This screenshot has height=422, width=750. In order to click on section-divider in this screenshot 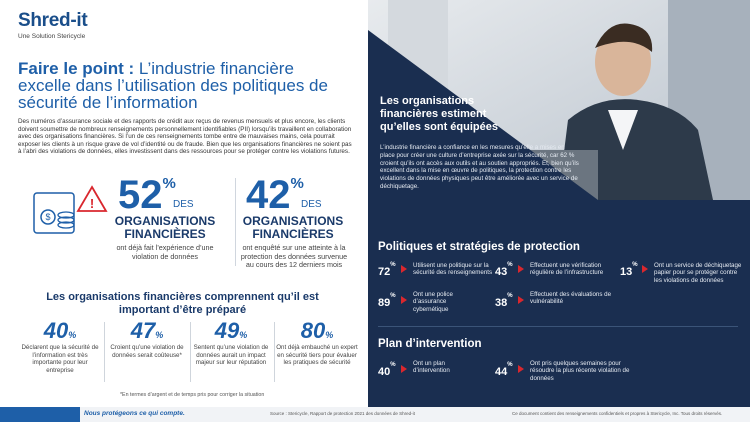, I will do `click(558, 326)`.